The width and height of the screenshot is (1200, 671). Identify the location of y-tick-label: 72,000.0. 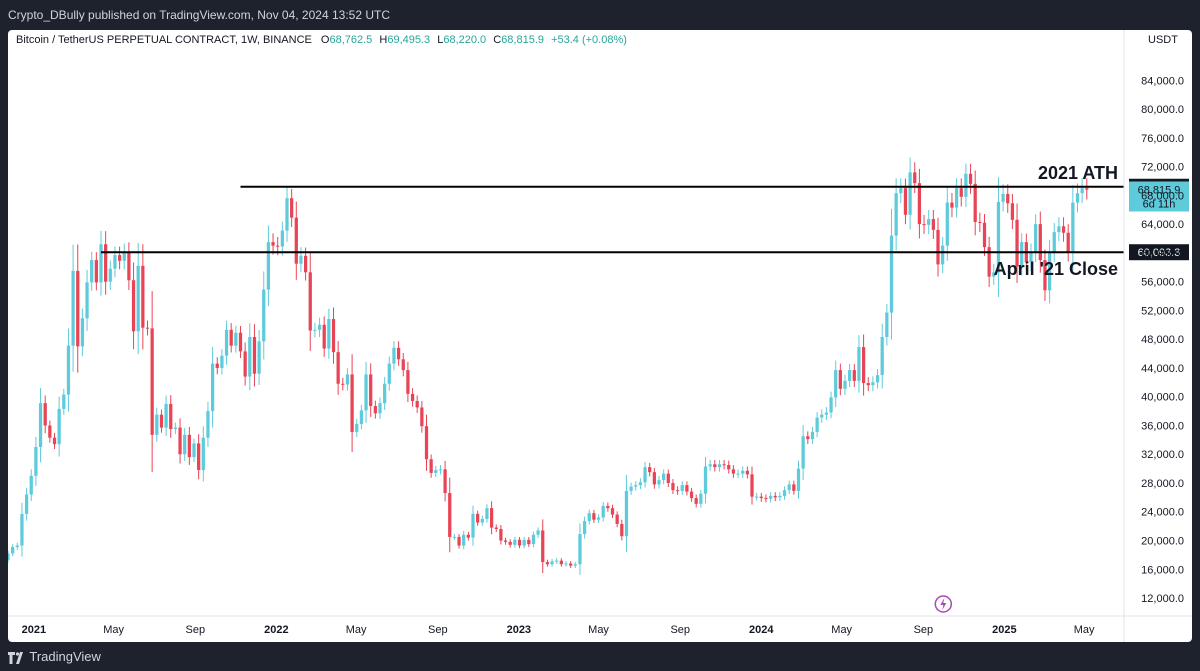
(1162, 168).